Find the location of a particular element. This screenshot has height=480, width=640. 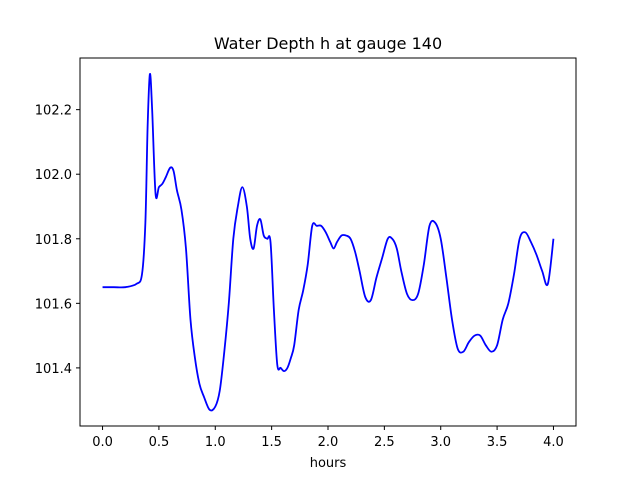

x-axis-label: hours is located at coordinates (328, 463).